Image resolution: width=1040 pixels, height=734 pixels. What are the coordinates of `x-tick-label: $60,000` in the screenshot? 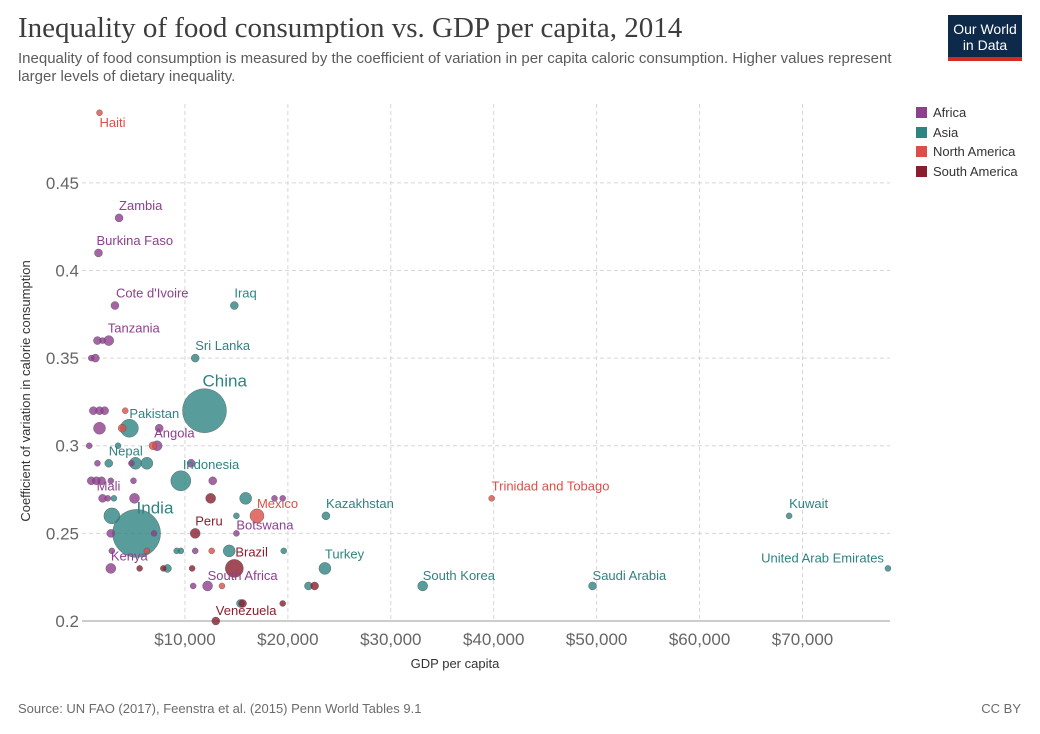 It's located at (699, 639).